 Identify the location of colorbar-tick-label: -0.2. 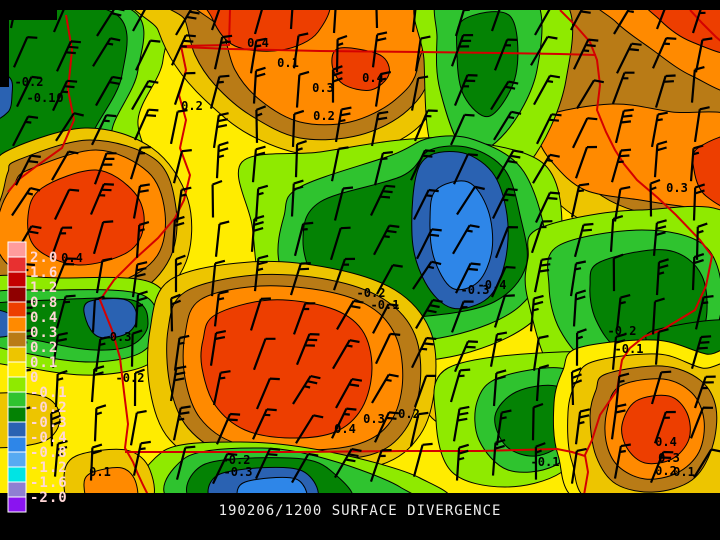
(49, 408).